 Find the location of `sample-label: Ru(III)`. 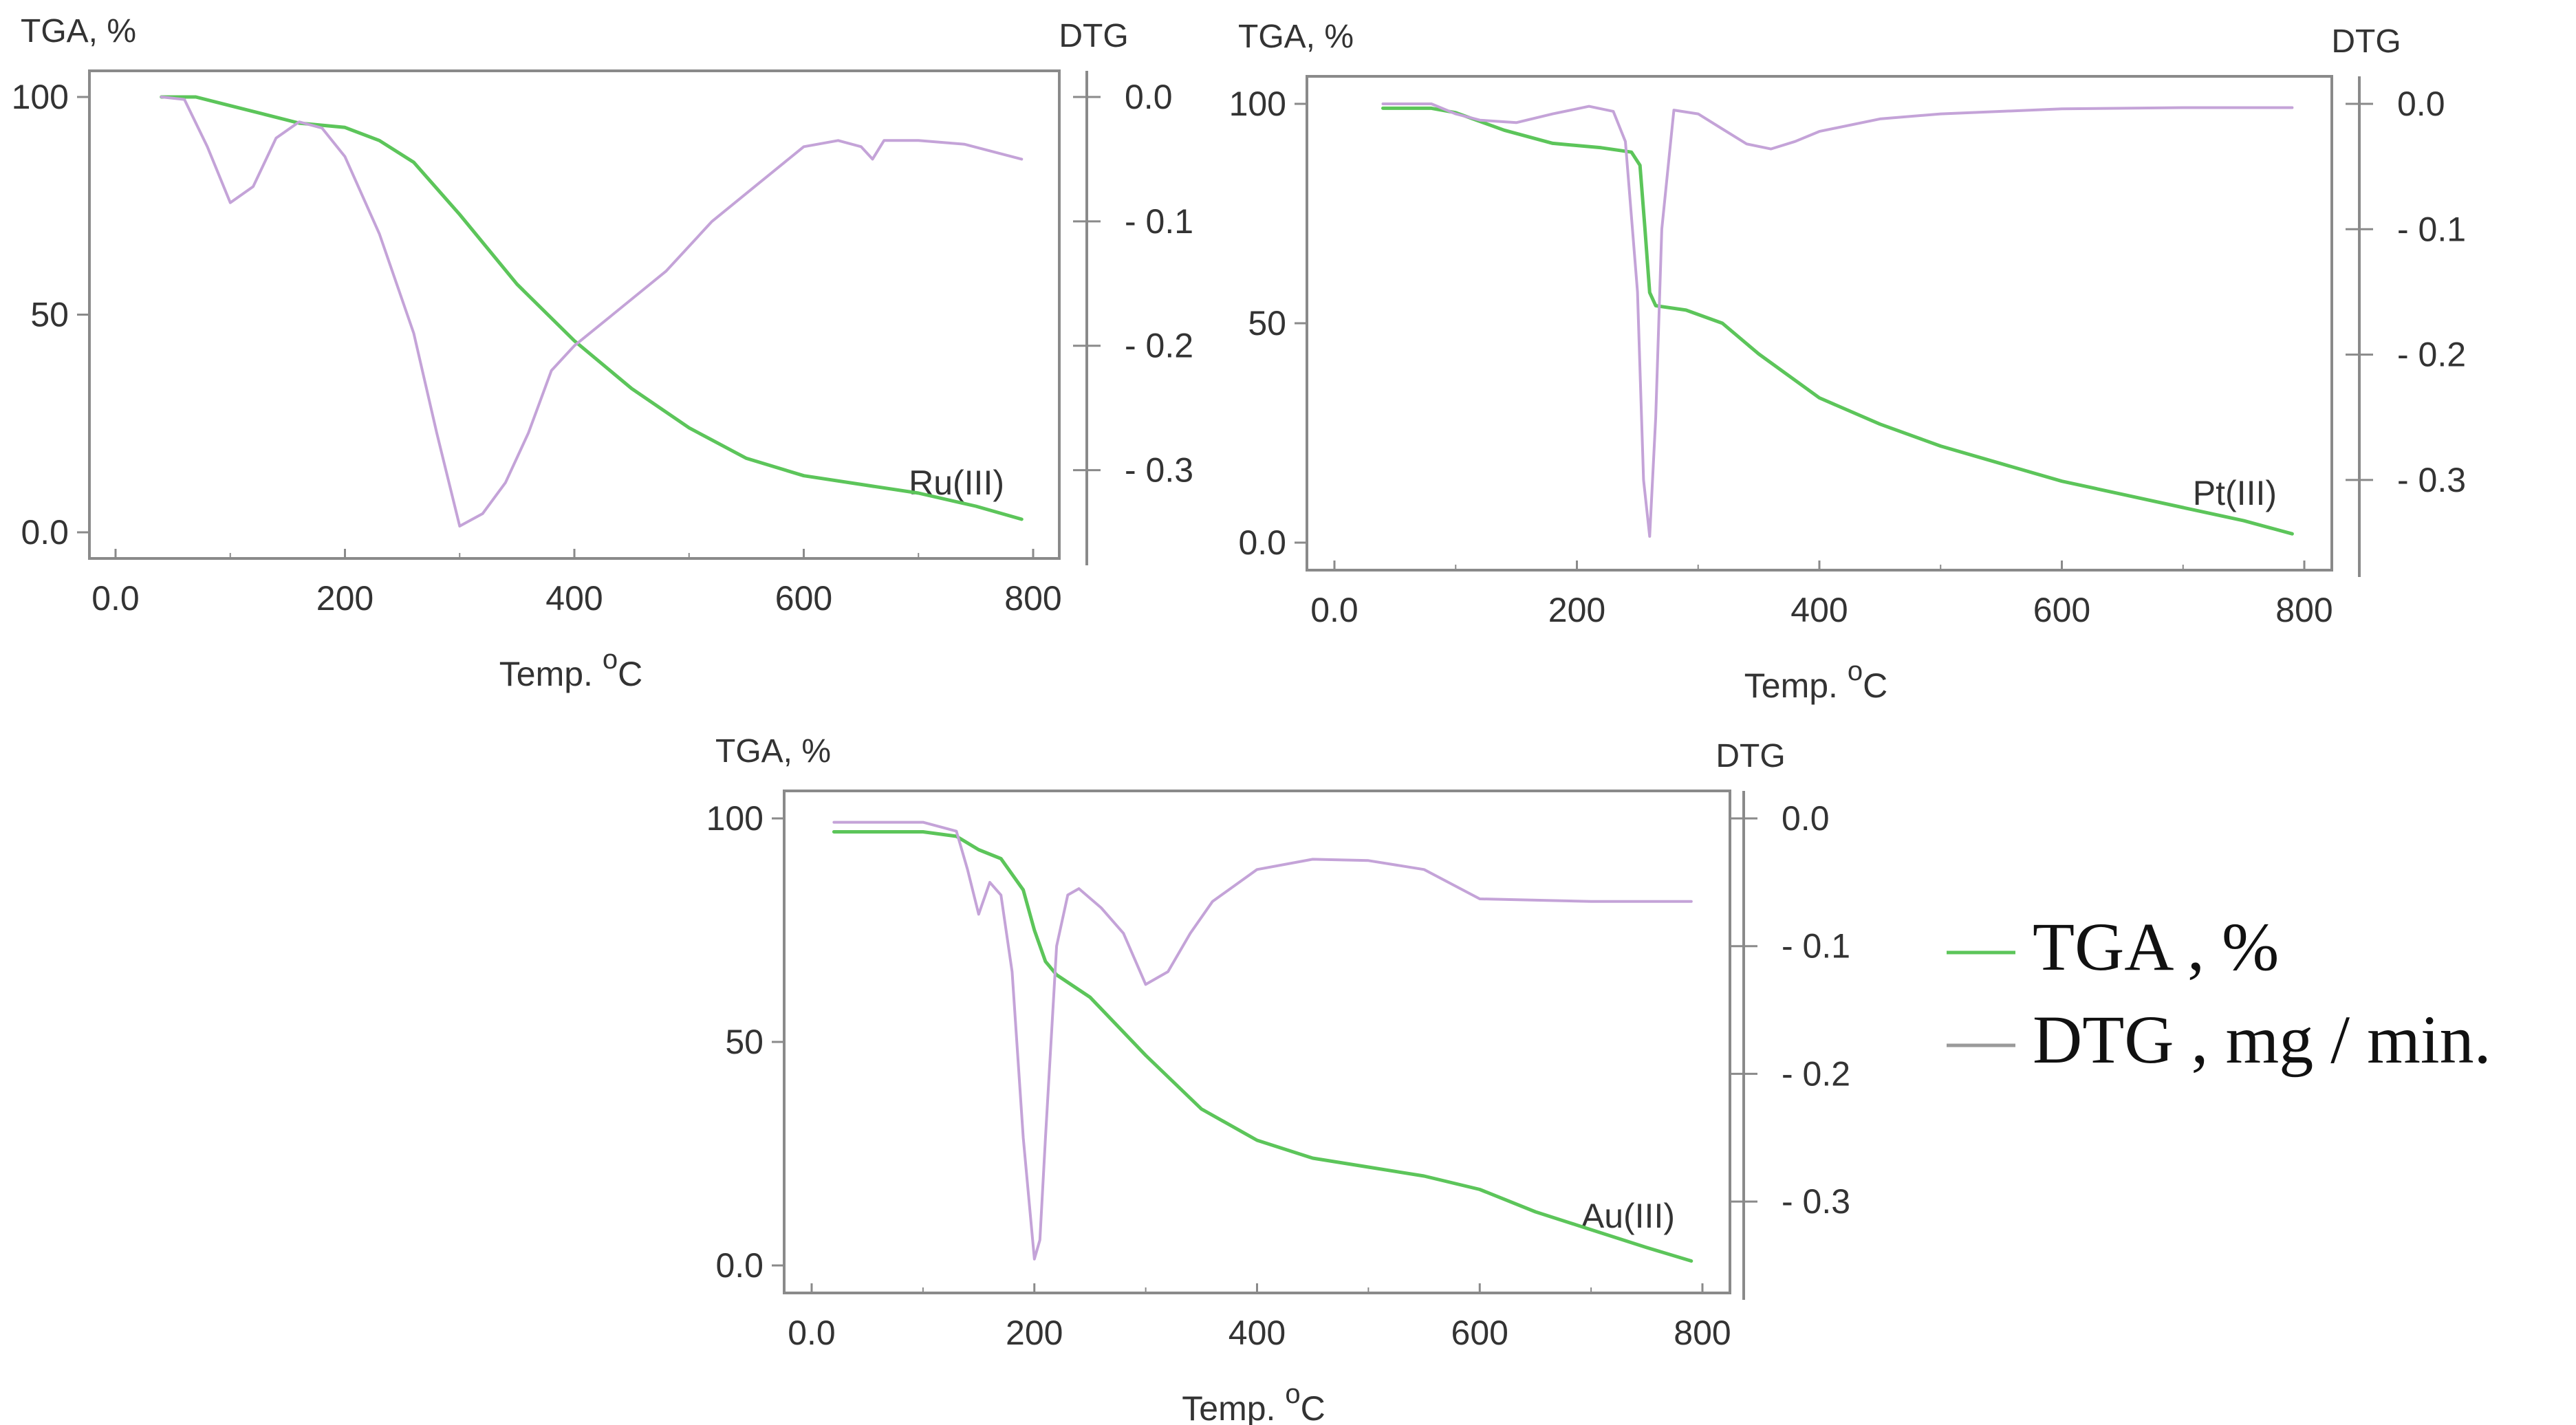

sample-label: Ru(III) is located at coordinates (957, 483).